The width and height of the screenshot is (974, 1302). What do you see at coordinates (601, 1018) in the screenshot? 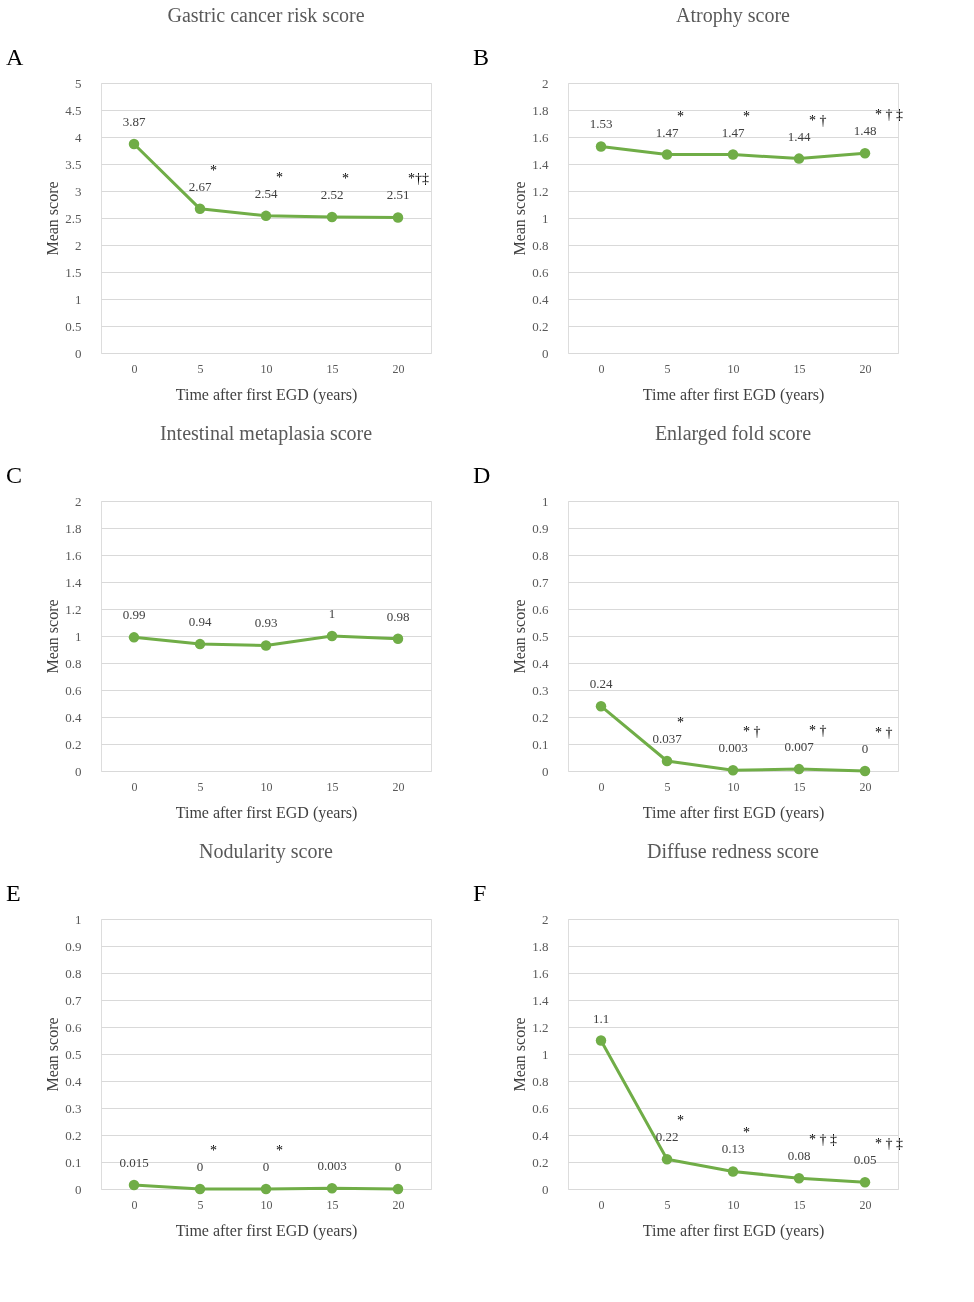
I see `data-label: 1.1` at bounding box center [601, 1018].